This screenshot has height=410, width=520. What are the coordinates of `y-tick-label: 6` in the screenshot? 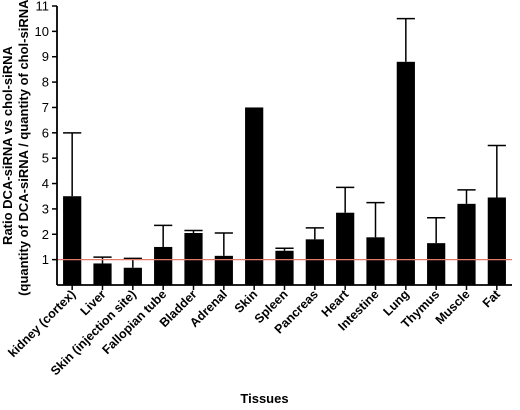 It's located at (45, 132).